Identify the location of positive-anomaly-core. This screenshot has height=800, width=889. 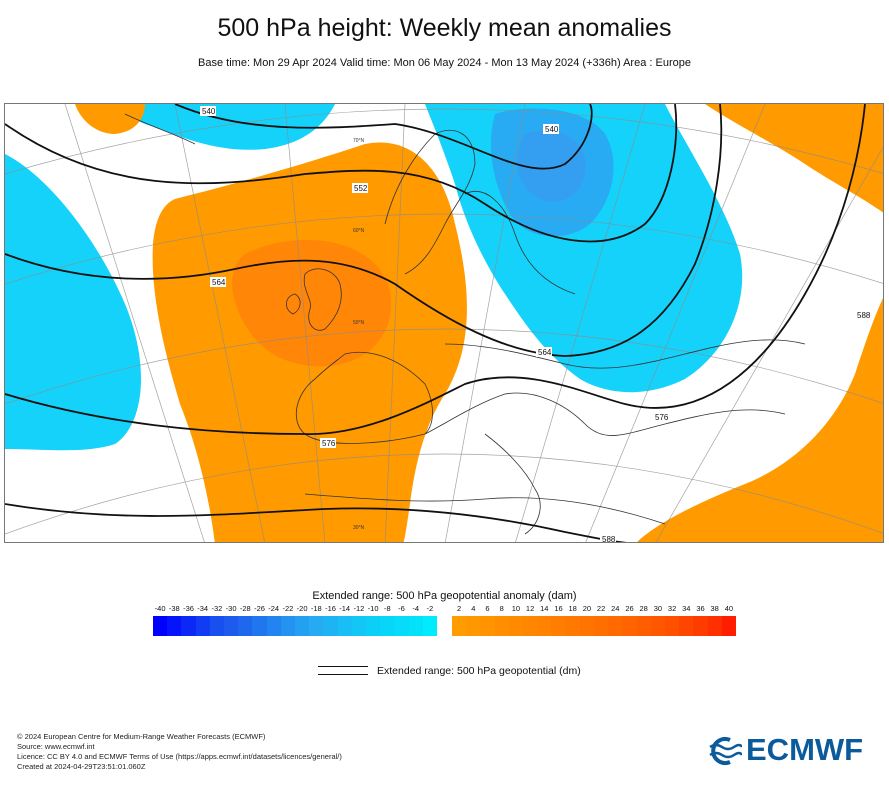
(312, 303).